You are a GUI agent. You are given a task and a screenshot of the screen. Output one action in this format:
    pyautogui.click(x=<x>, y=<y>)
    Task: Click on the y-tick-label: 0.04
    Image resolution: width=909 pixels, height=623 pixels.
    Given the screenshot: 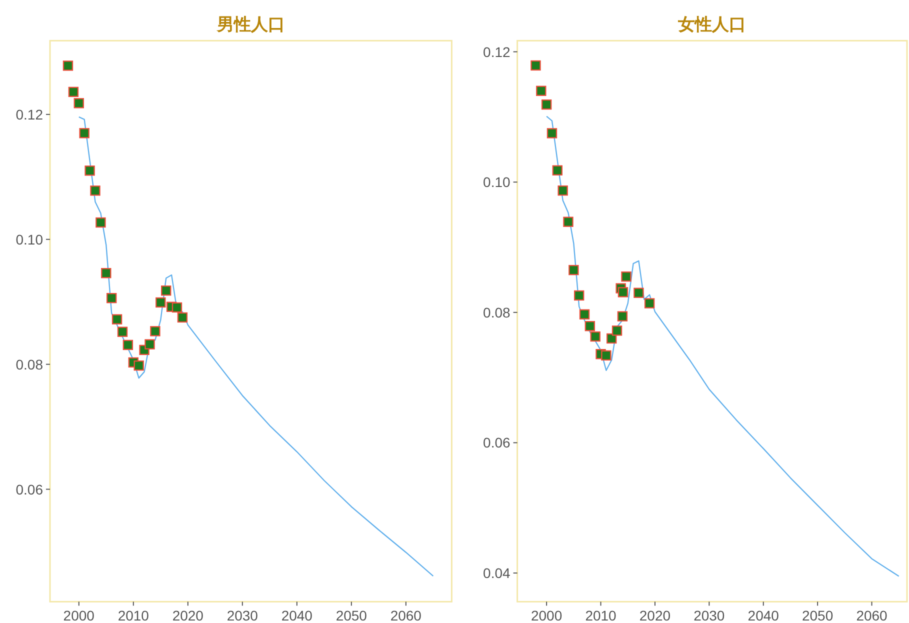 What is the action you would take?
    pyautogui.click(x=497, y=573)
    